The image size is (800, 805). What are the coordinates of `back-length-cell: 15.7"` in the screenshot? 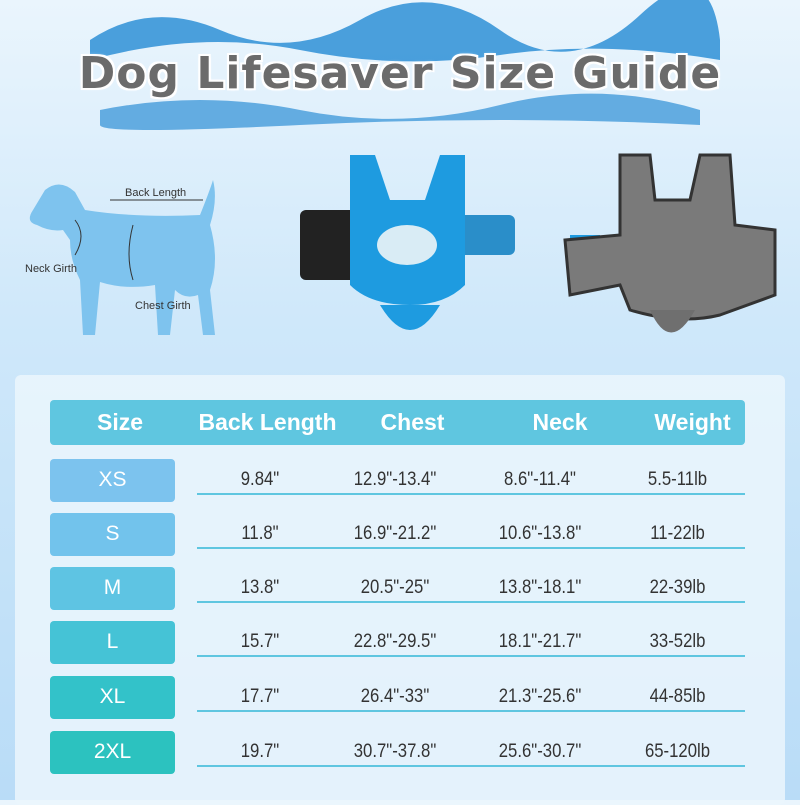 It's located at (260, 641).